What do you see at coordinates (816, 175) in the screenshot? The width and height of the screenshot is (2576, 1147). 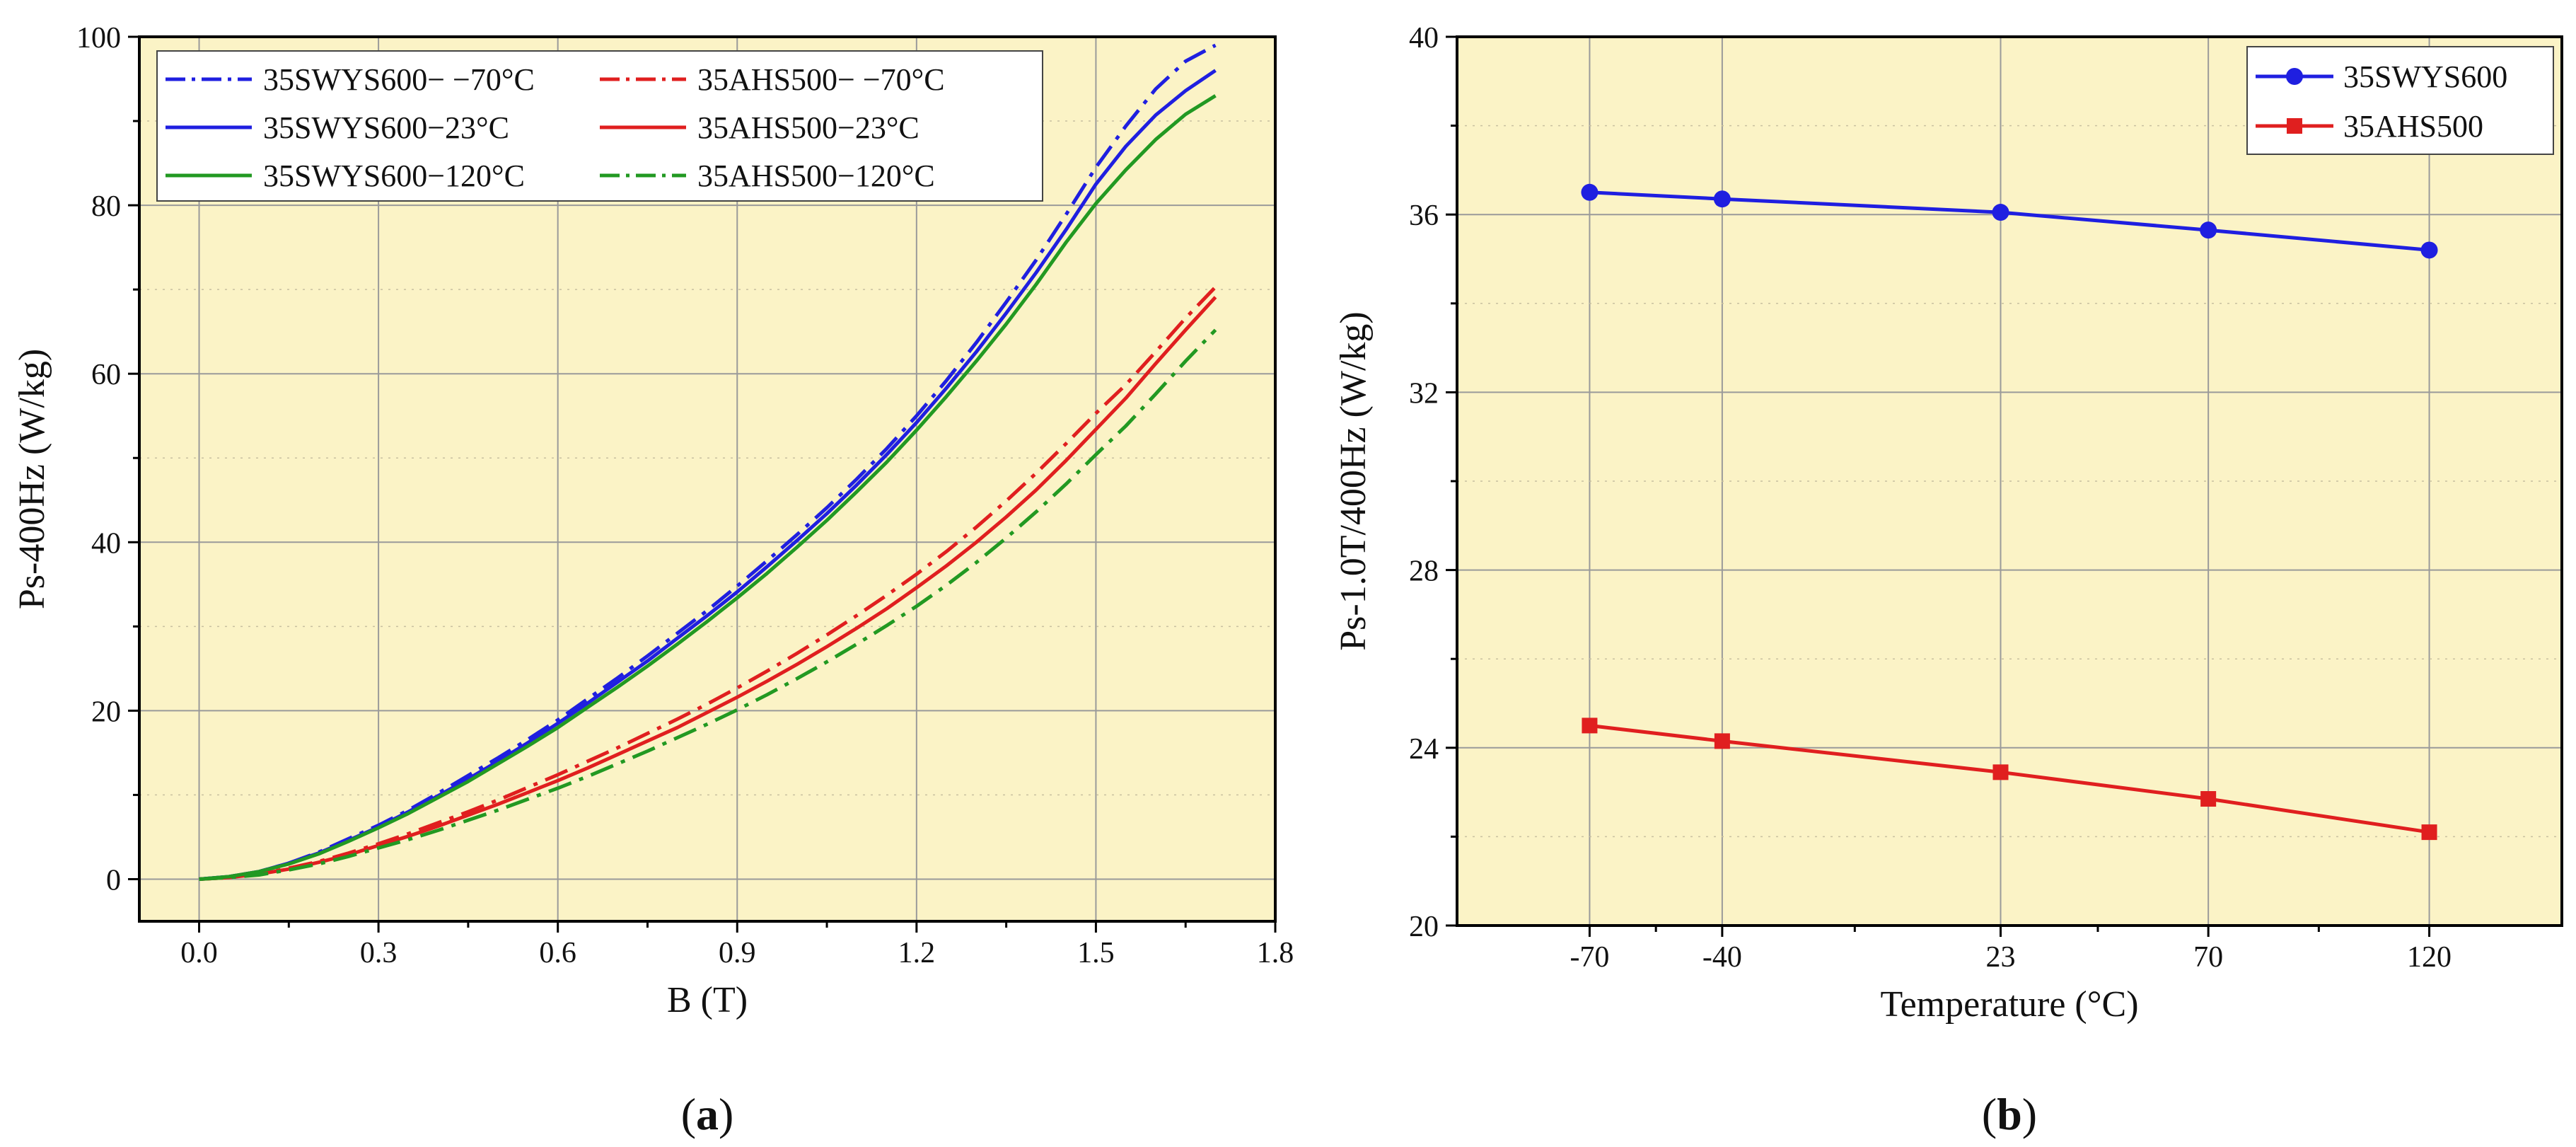 I see `legend-label: 35AHS500−120°C` at bounding box center [816, 175].